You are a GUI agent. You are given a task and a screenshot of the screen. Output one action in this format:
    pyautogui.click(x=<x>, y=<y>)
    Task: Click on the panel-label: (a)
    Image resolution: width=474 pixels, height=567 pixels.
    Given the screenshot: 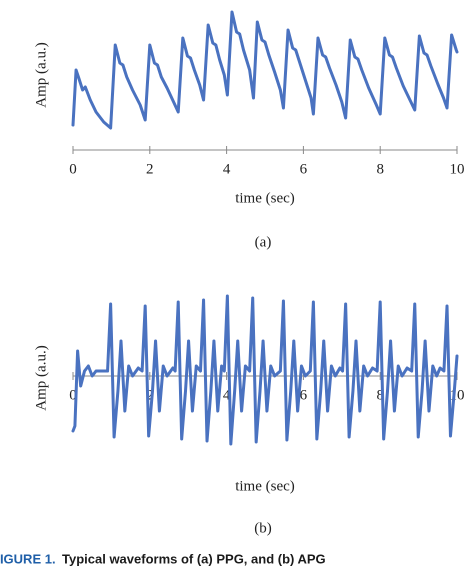 What is the action you would take?
    pyautogui.click(x=263, y=242)
    